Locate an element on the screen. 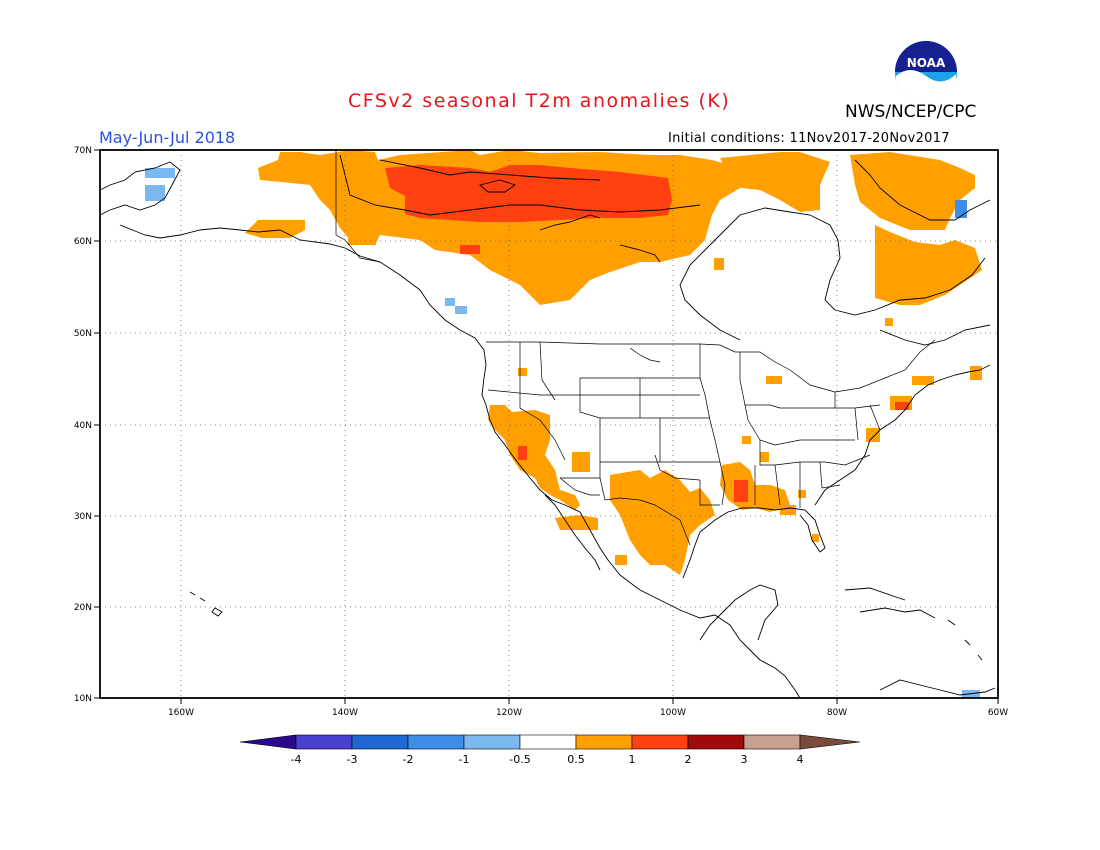 The width and height of the screenshot is (1100, 850). colorbar-label: 1 is located at coordinates (632, 759).